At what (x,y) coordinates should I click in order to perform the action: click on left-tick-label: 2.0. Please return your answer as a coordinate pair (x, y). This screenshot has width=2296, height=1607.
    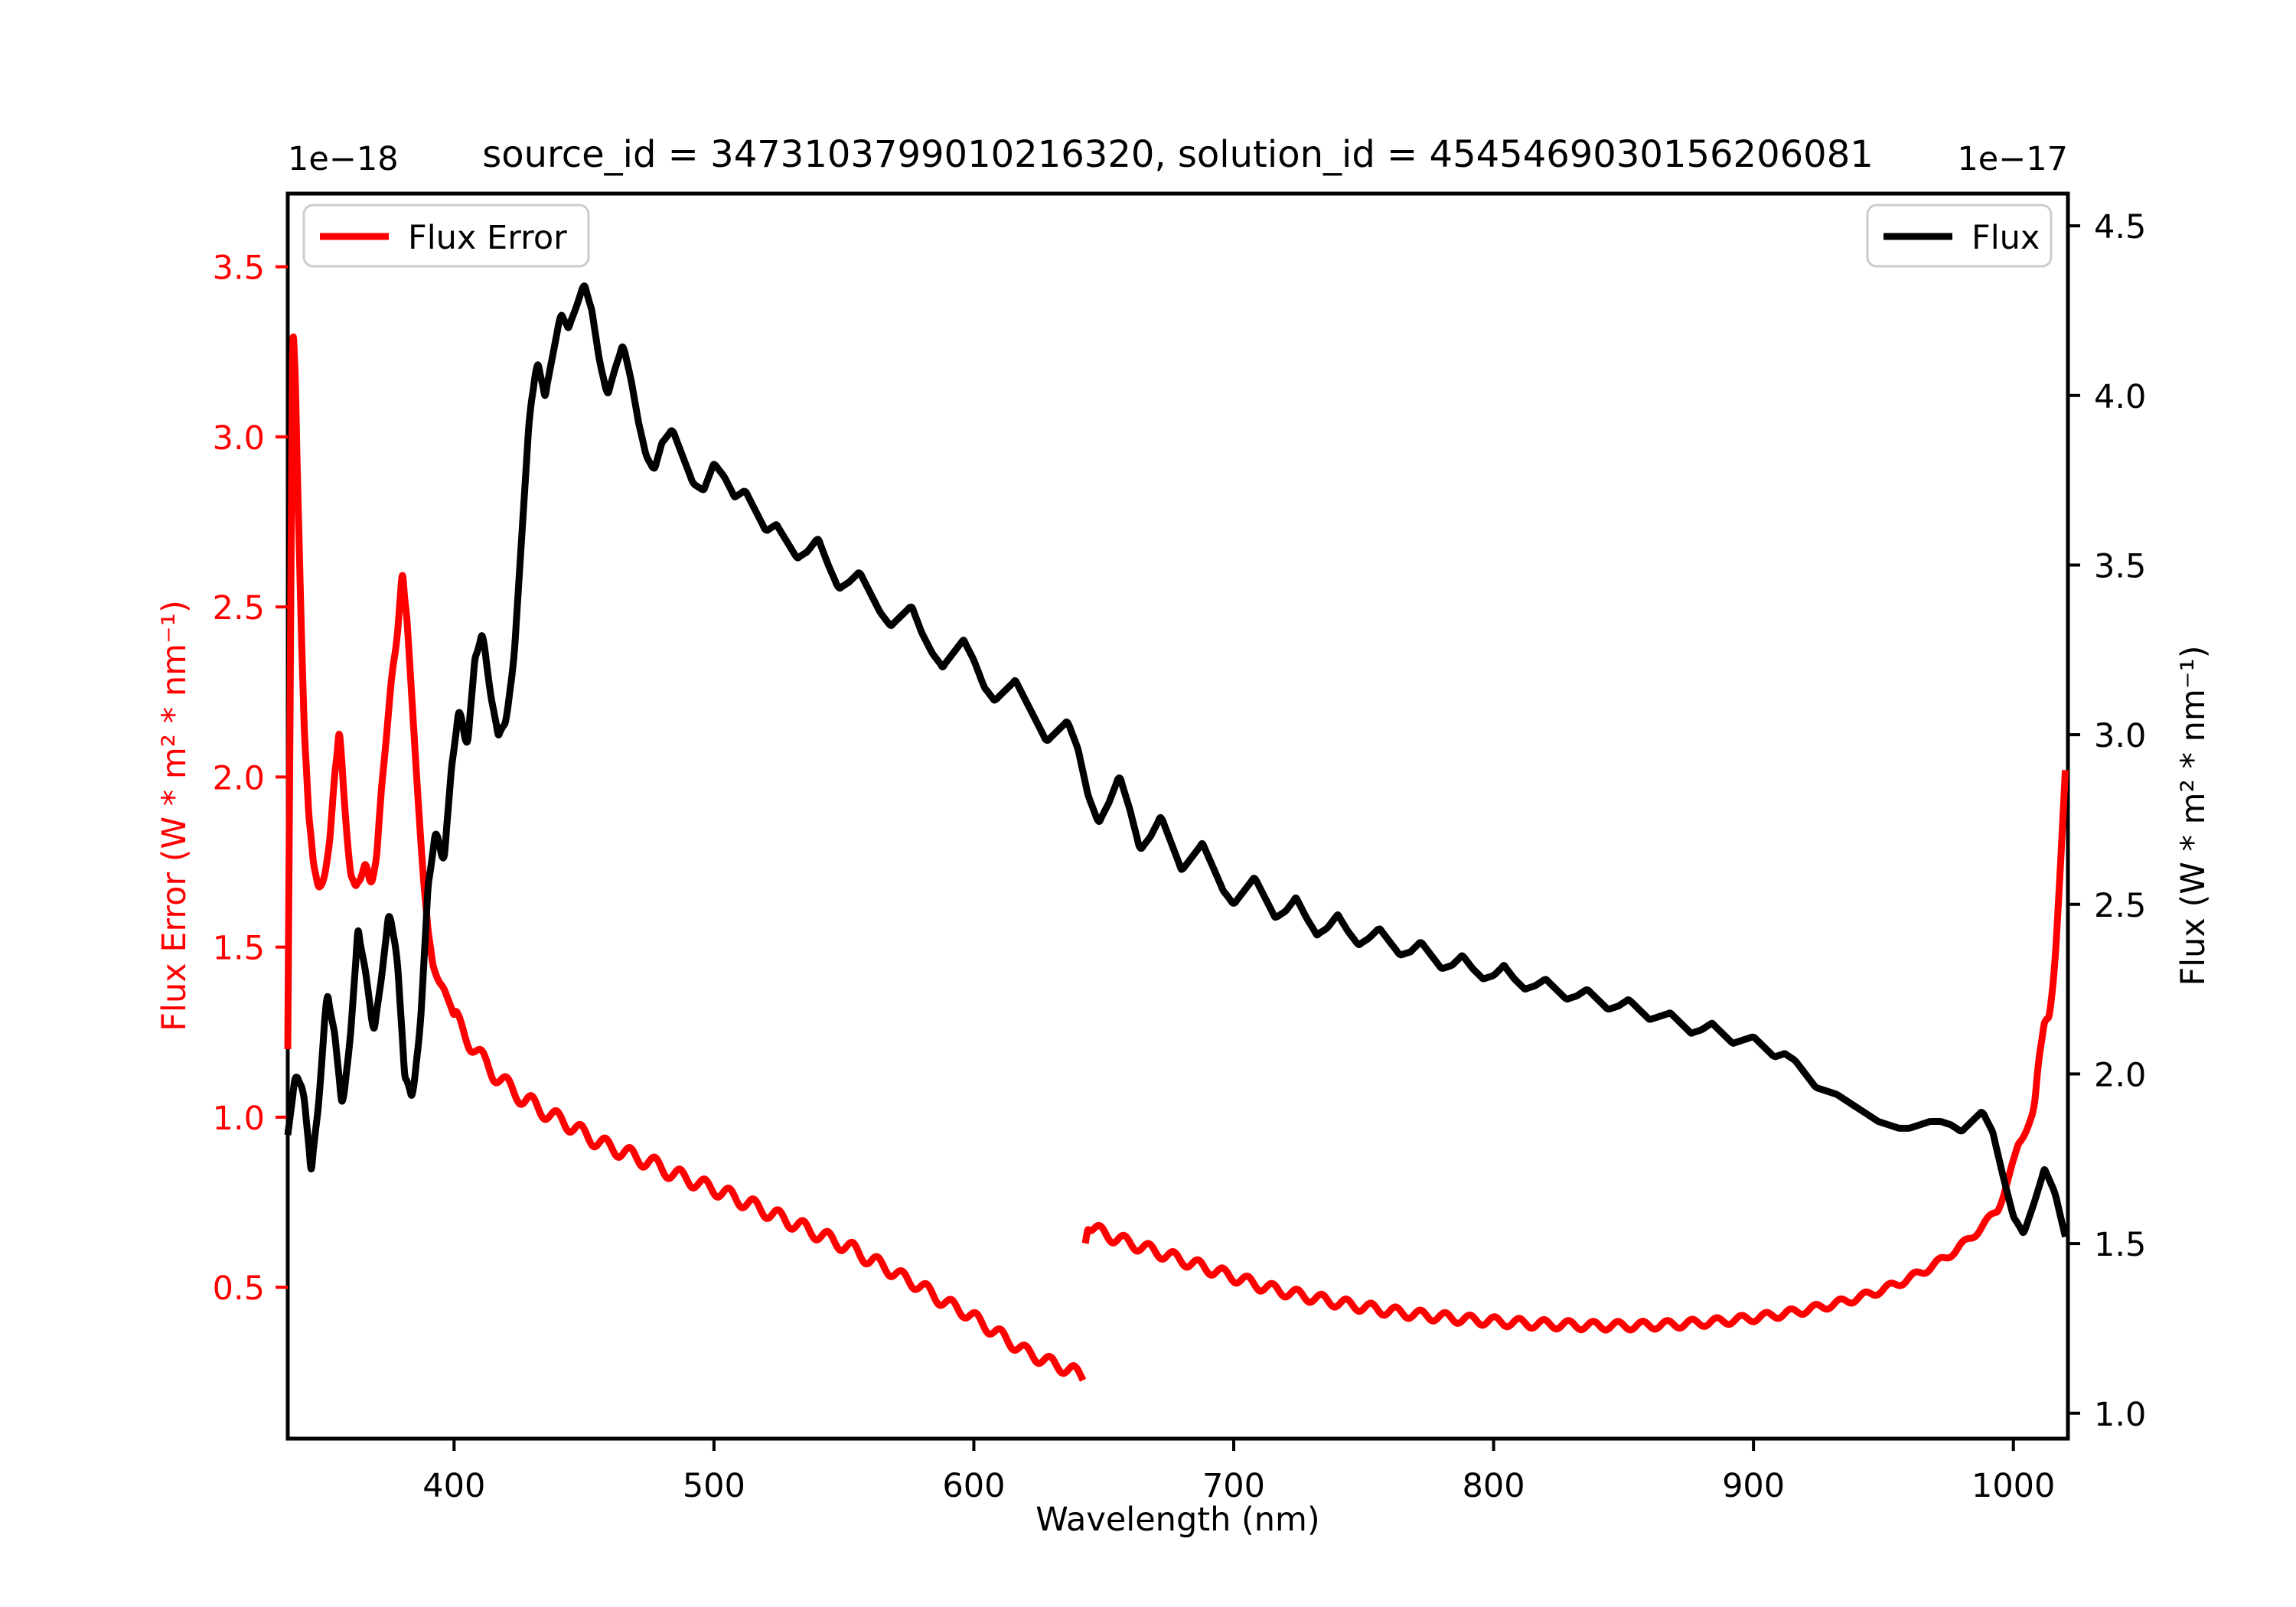
    Looking at the image, I should click on (239, 778).